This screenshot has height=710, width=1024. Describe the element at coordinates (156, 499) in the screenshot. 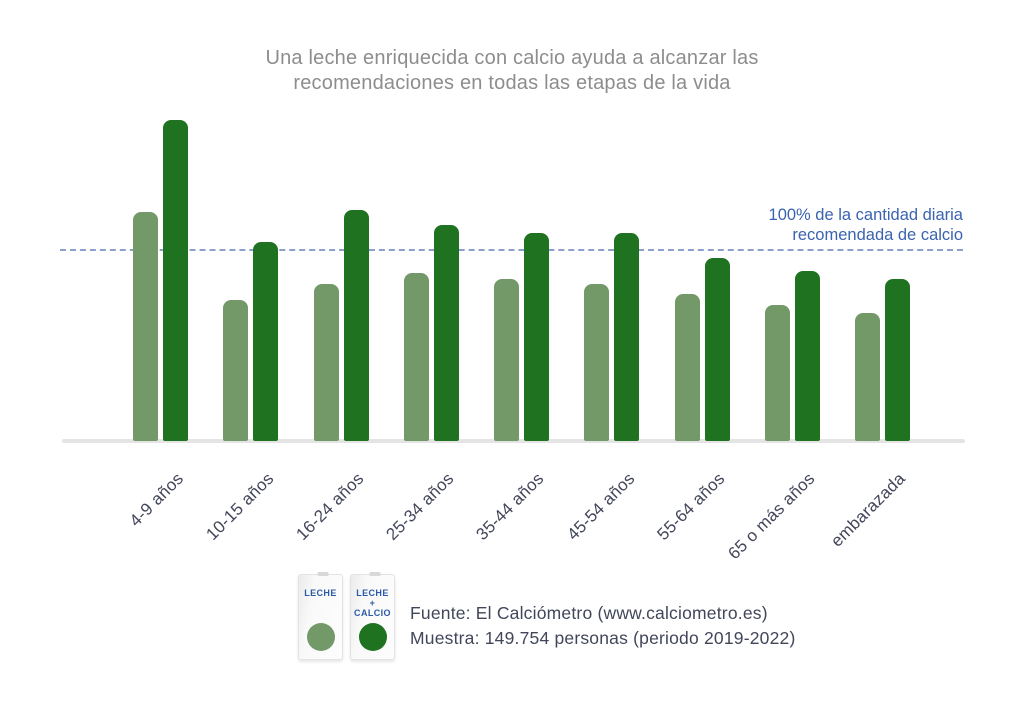

I see `x-axis-label: 4-9 años` at that location.